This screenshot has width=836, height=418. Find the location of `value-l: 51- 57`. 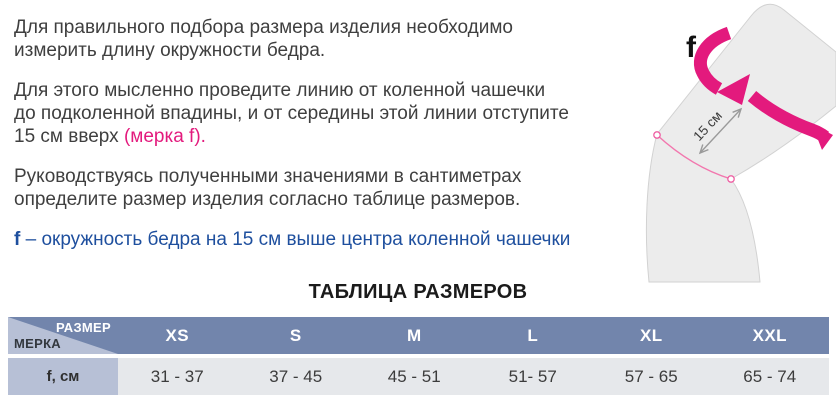

value-l: 51- 57 is located at coordinates (532, 376).